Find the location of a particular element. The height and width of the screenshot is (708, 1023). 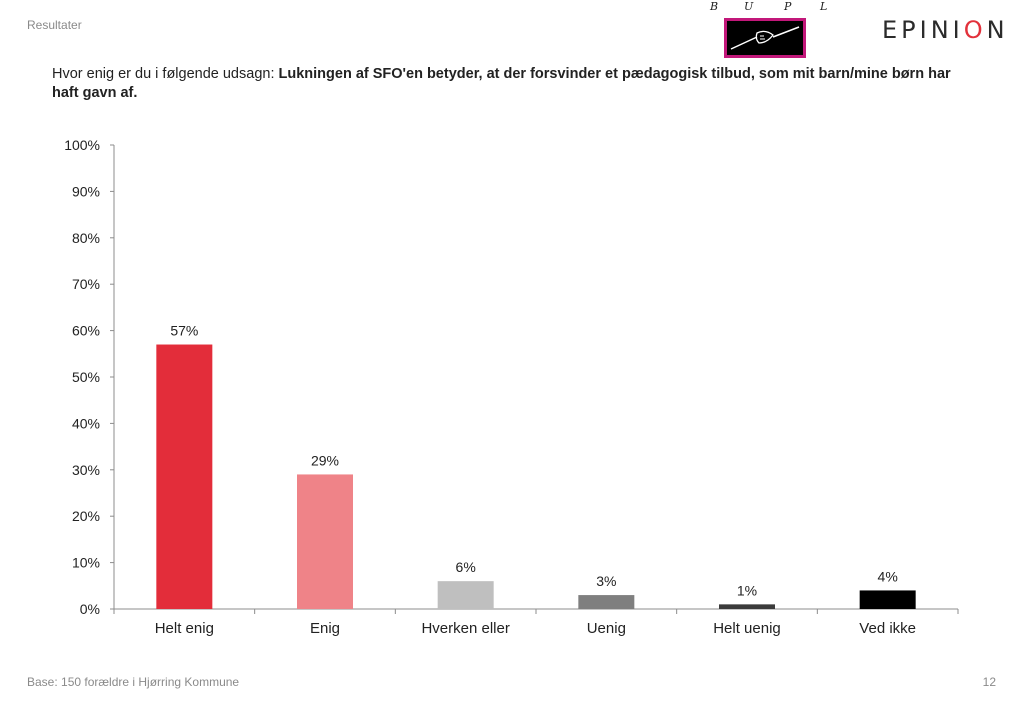

y-tick-label: 30% is located at coordinates (86, 470).